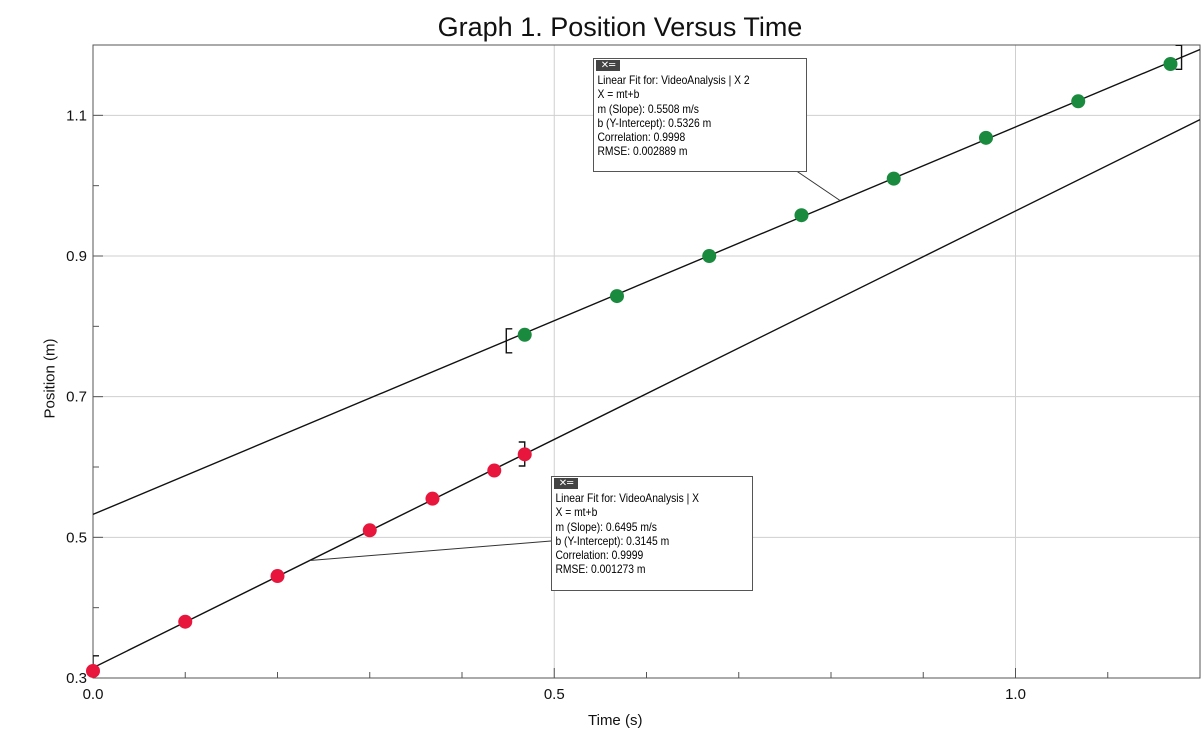  What do you see at coordinates (554, 694) in the screenshot?
I see `x-tick-label: 0.5` at bounding box center [554, 694].